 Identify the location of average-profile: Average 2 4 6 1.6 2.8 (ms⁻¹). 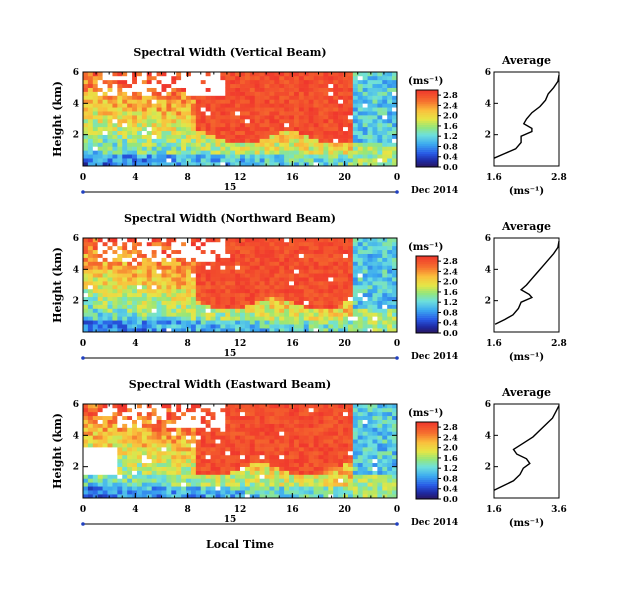
(526, 291).